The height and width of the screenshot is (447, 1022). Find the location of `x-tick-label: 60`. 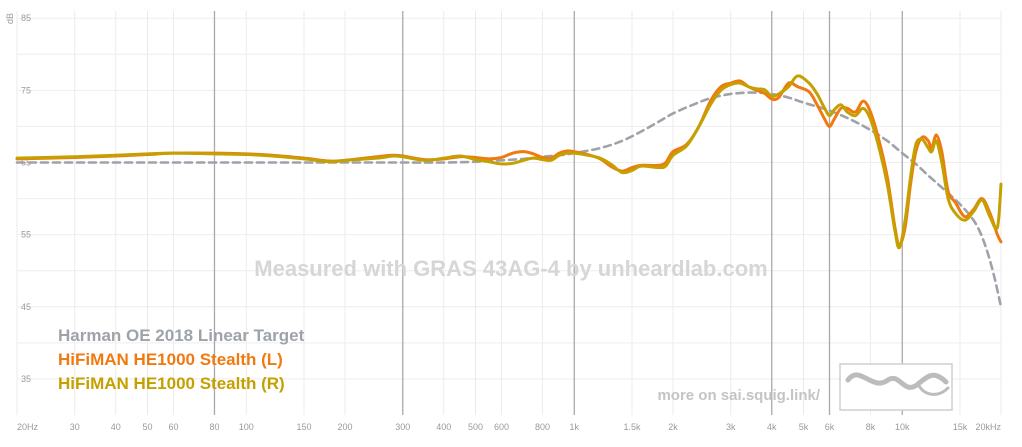

x-tick-label: 60 is located at coordinates (173, 427).